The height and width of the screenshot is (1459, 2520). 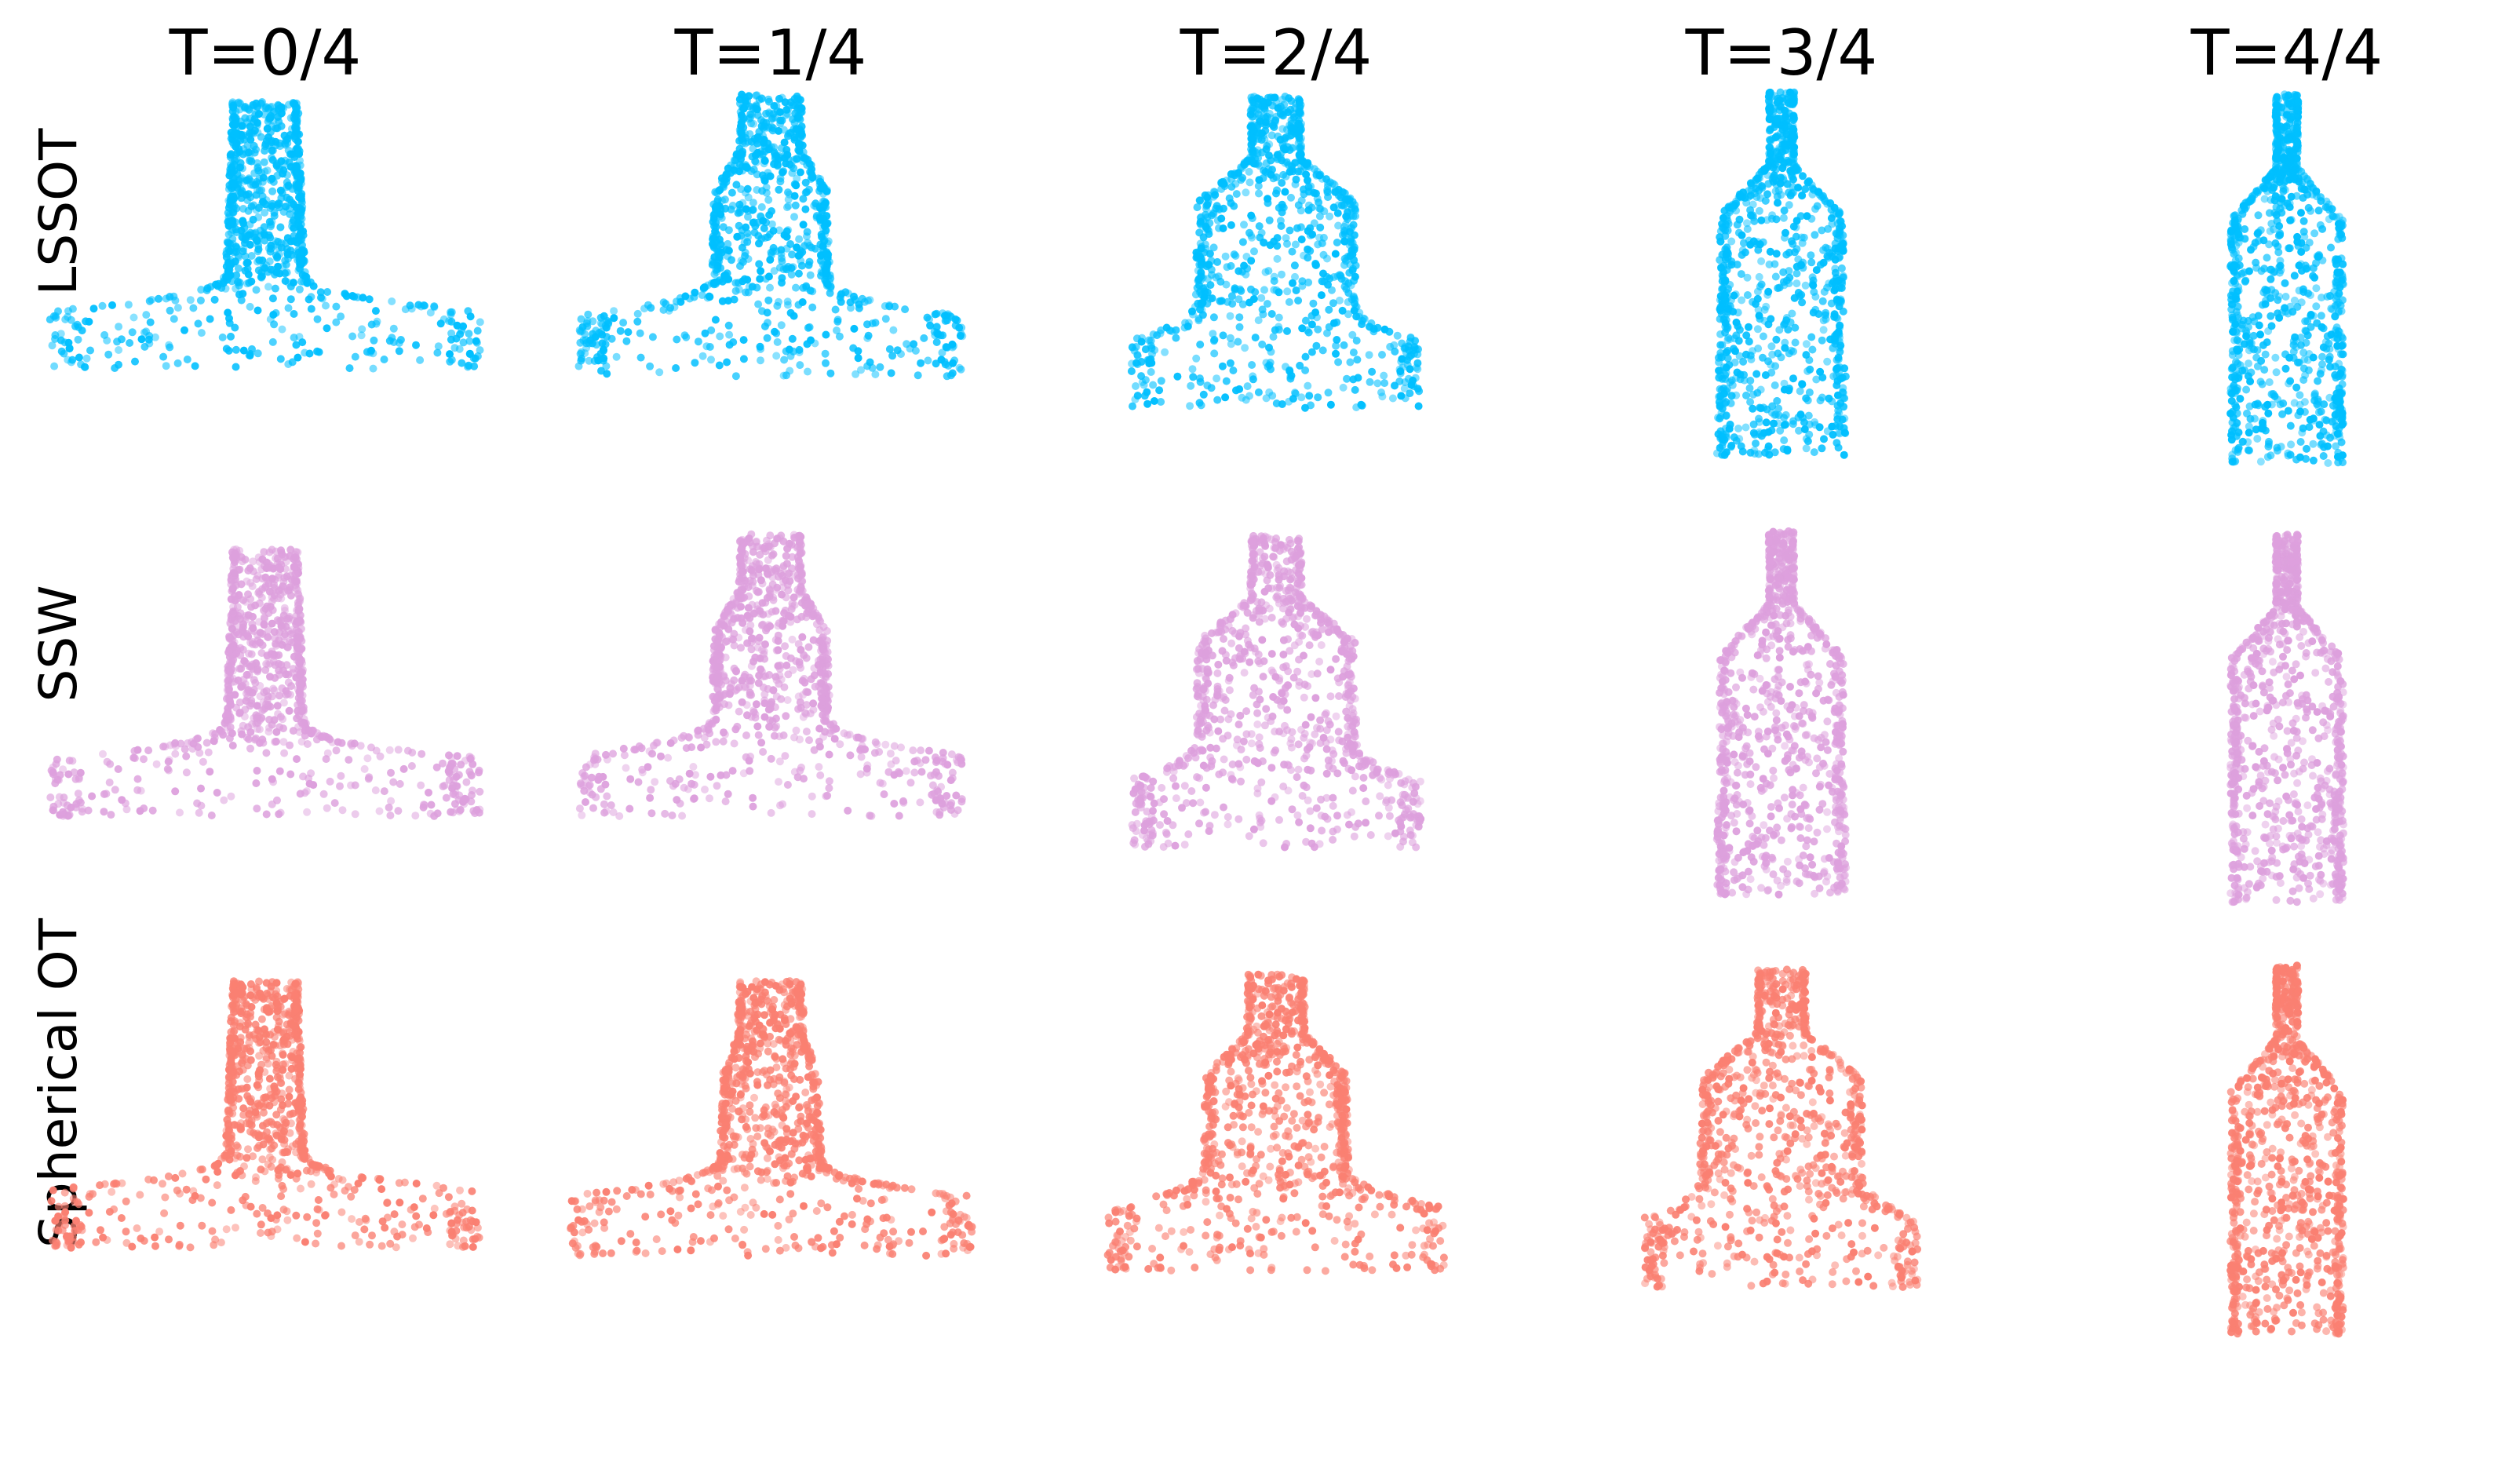 I want to click on column-title-1: T=1/4, so click(x=770, y=53).